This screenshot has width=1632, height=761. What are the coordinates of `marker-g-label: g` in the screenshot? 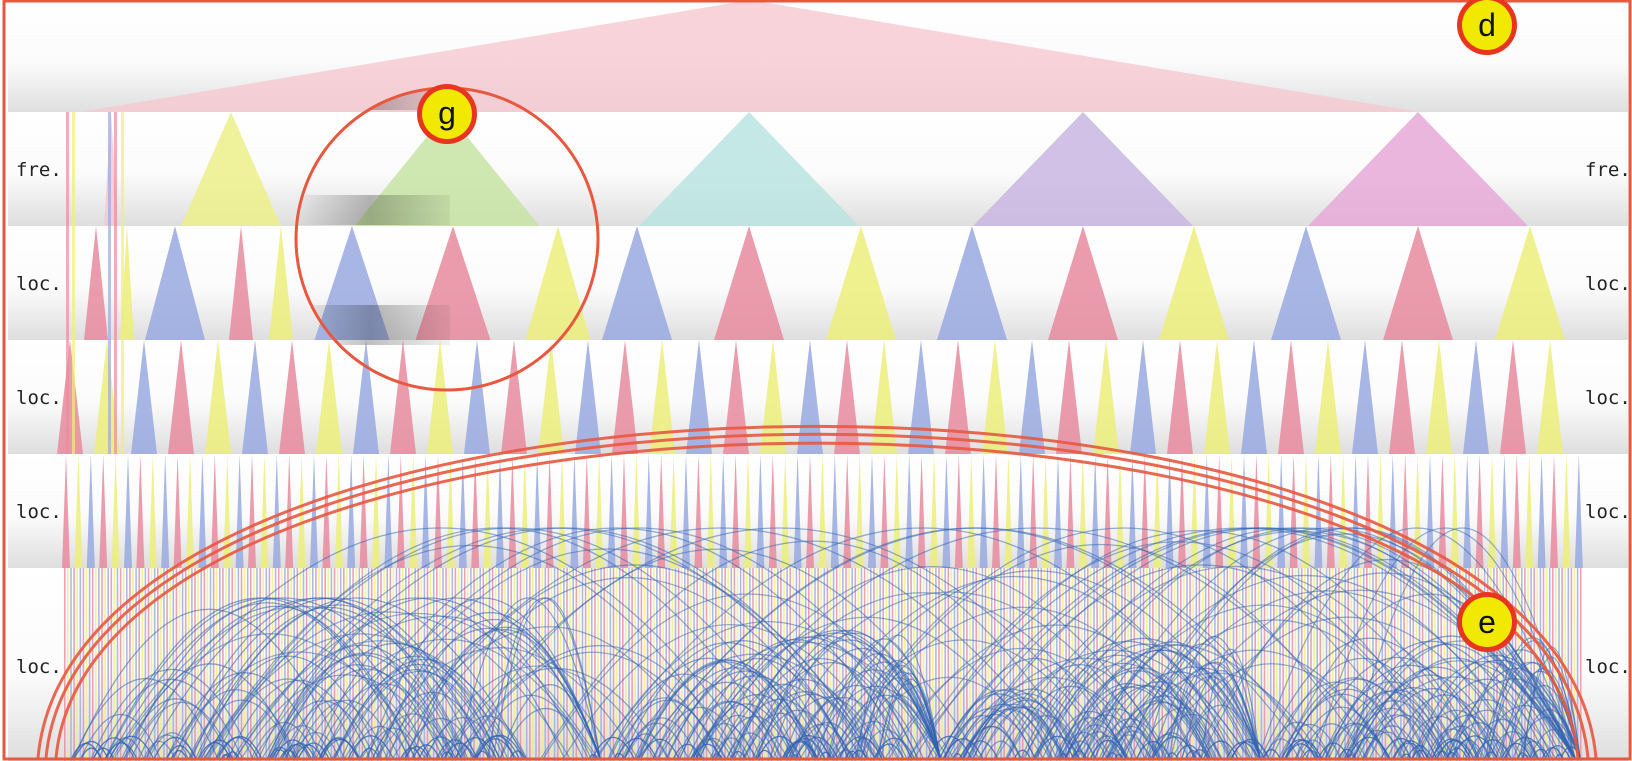 It's located at (447, 113).